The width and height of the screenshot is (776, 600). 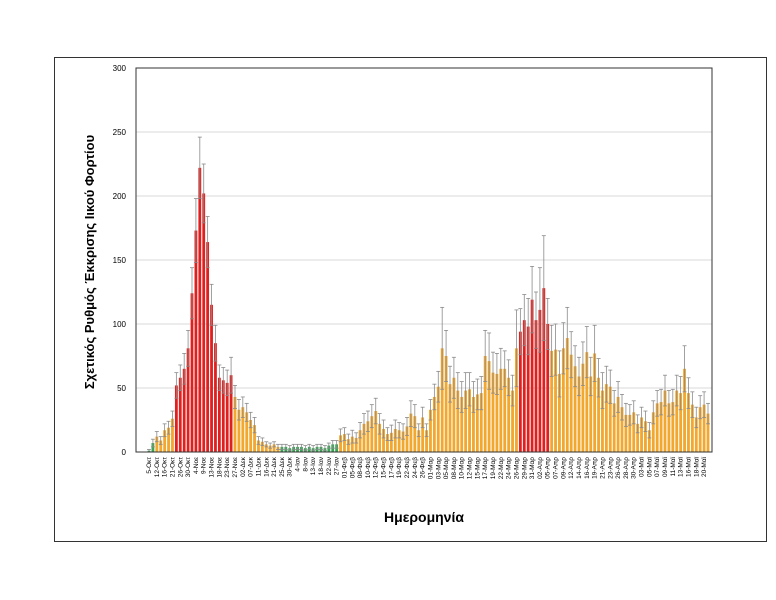 I want to click on x-tick-label: 21-Δεκ, so click(x=274, y=466).